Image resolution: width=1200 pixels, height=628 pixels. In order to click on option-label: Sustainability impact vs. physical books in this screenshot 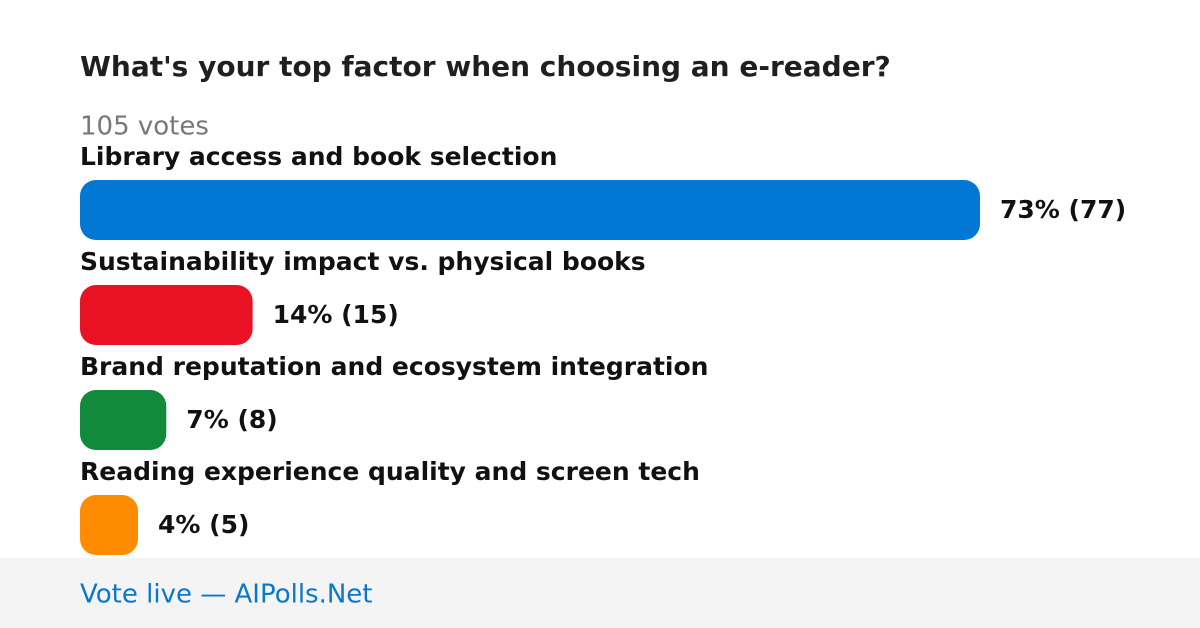, I will do `click(363, 261)`.